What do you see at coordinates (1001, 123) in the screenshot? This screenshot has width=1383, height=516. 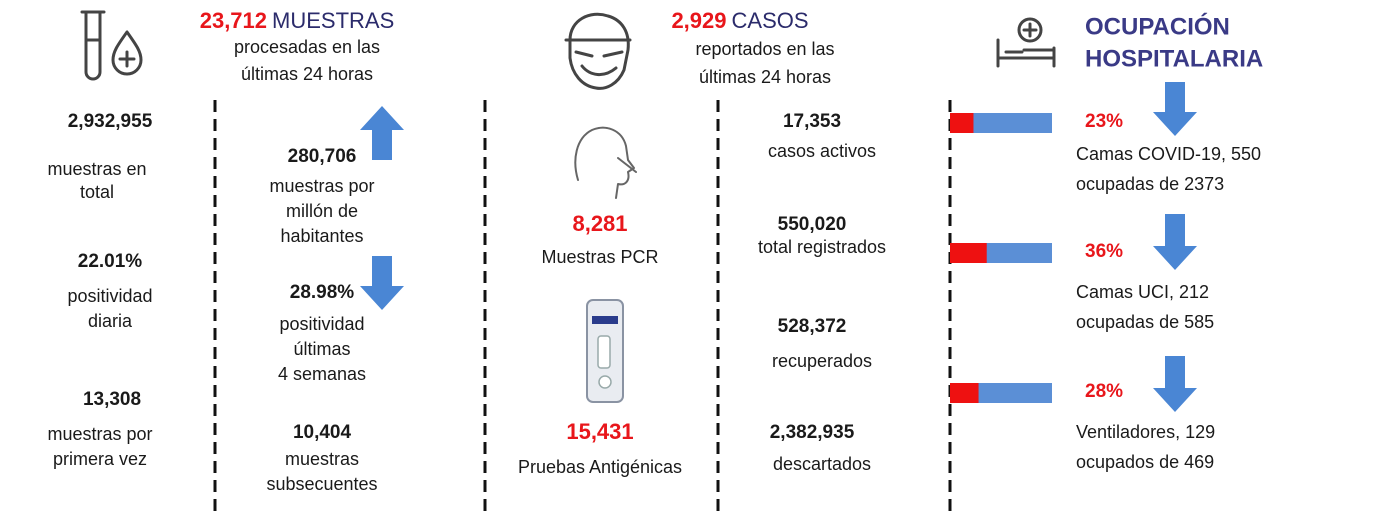 I see `occupancy-track` at bounding box center [1001, 123].